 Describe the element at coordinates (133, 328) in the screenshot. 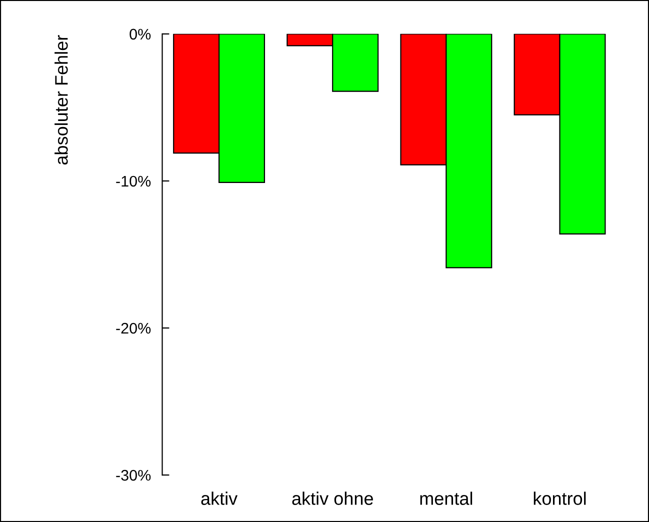

I see `y-tick-label: -20%` at that location.